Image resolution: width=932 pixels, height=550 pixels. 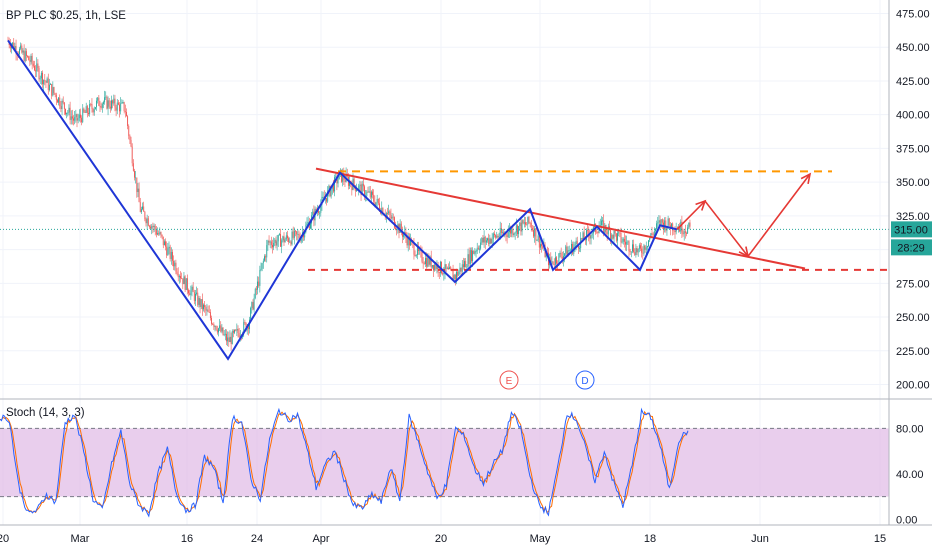 What do you see at coordinates (913, 386) in the screenshot?
I see `price-tick-label: 200.00` at bounding box center [913, 386].